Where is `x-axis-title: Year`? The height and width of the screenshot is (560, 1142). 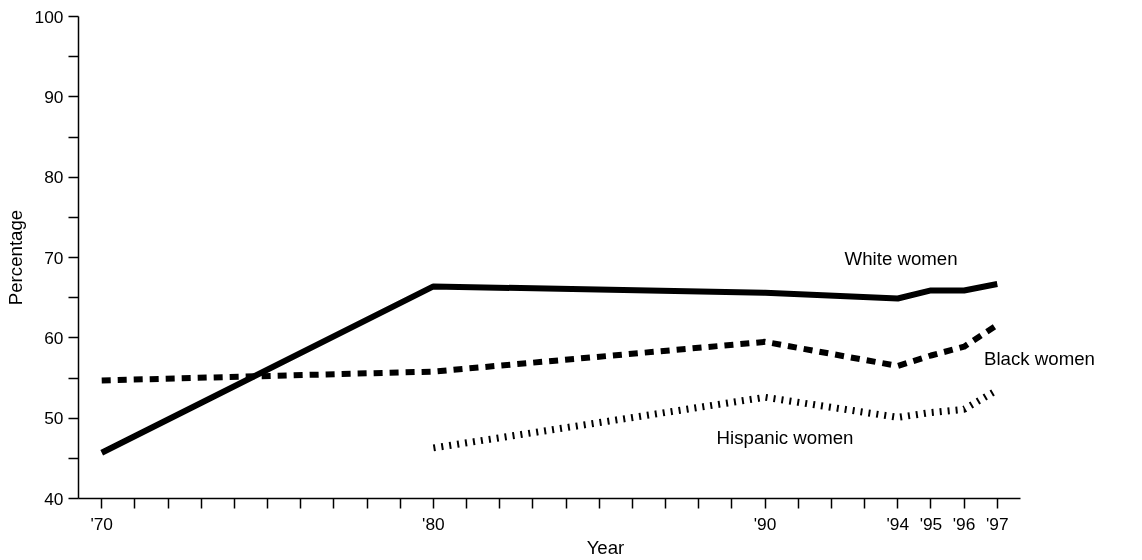
x-axis-title: Year is located at coordinates (605, 547).